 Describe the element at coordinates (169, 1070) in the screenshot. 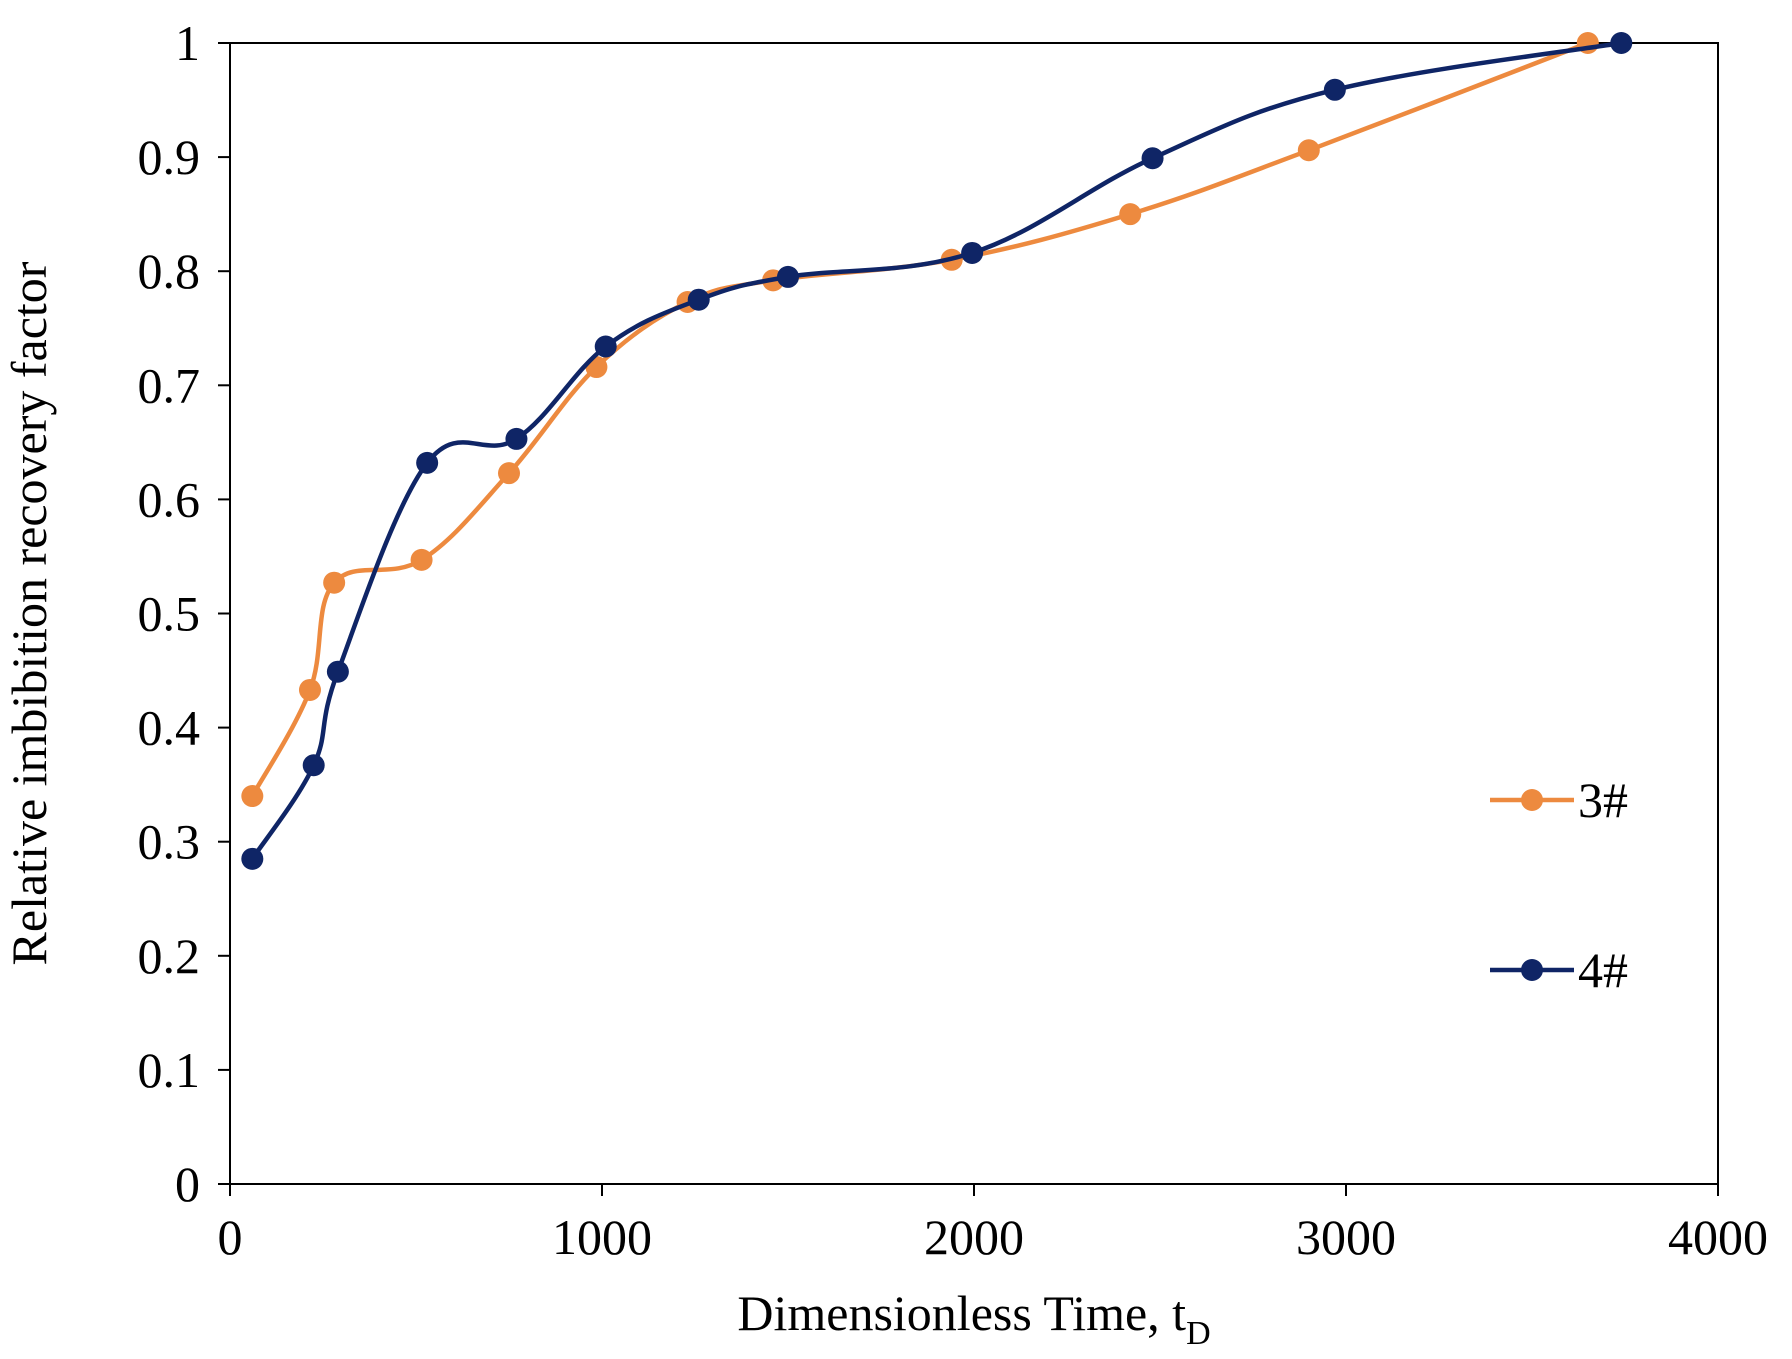

I see `y-tick-label: 0.1` at that location.